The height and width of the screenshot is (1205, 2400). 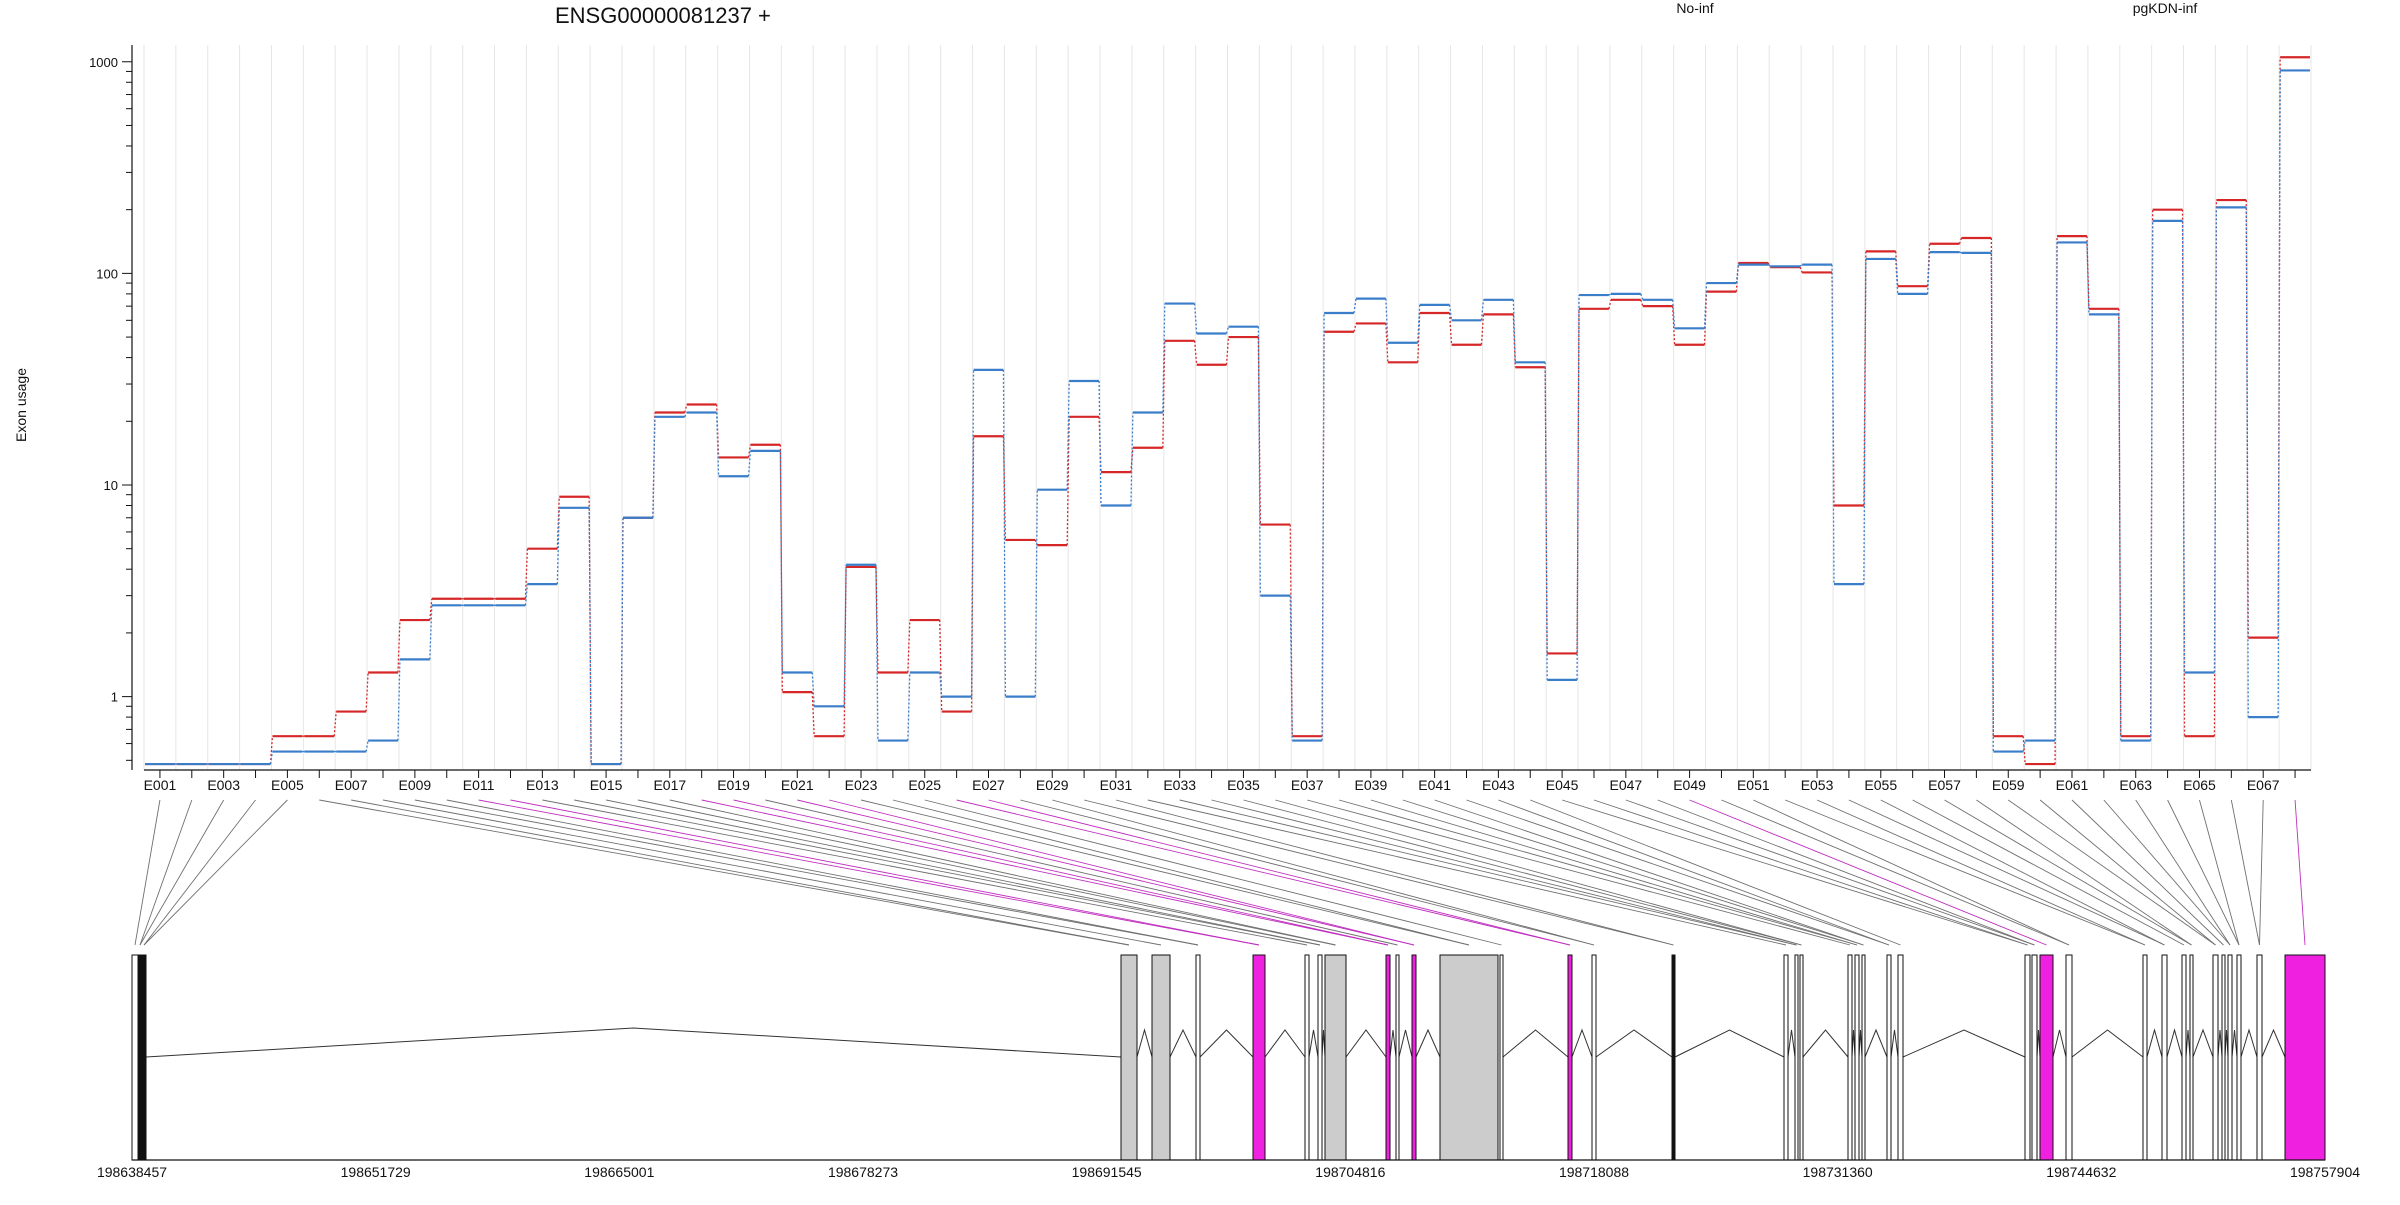 I want to click on y-tick-label: 1000, so click(x=103, y=62).